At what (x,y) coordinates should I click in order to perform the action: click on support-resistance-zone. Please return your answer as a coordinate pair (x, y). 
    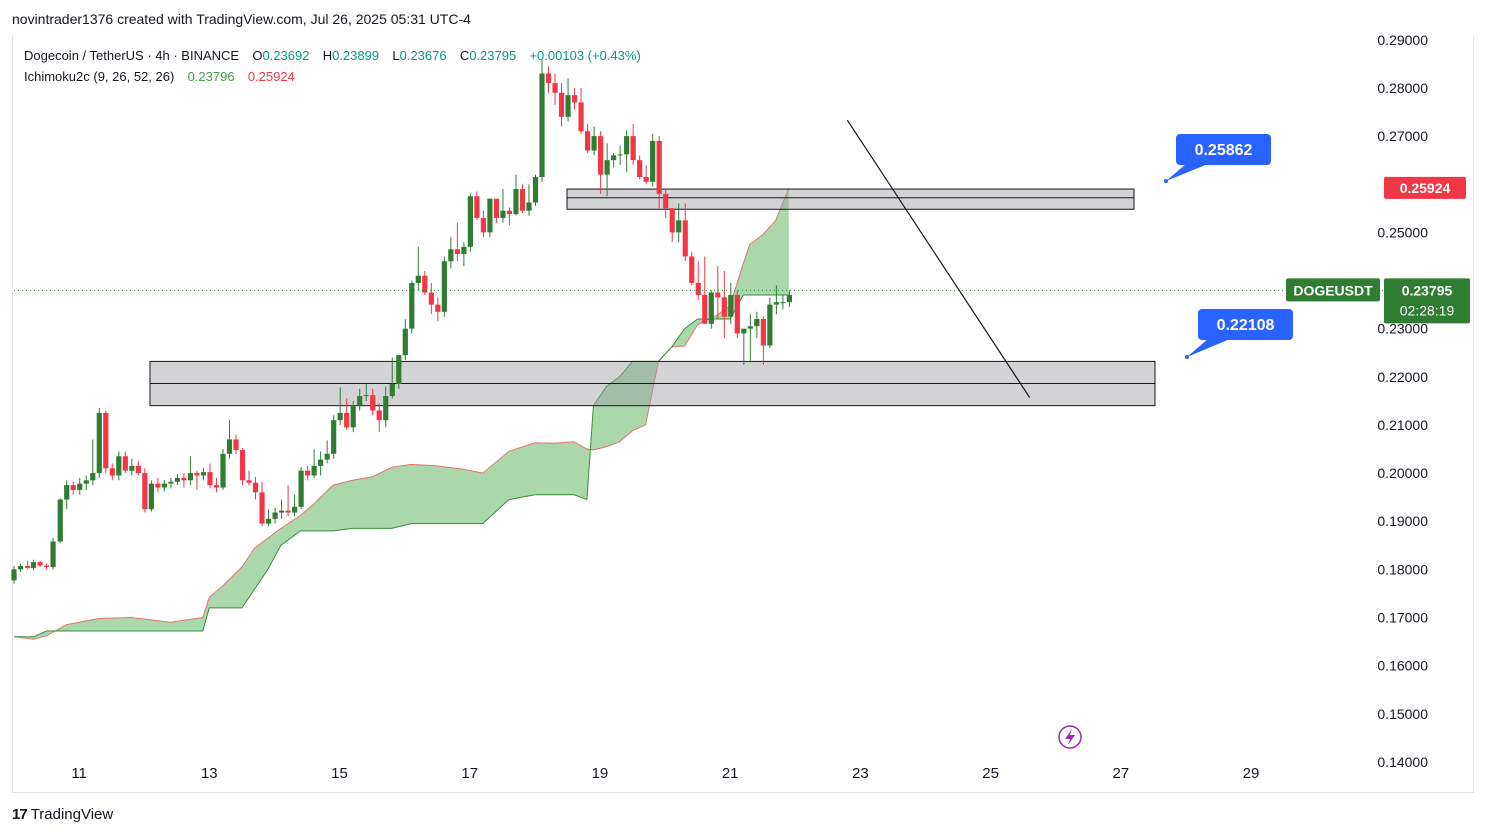
    Looking at the image, I should click on (850, 199).